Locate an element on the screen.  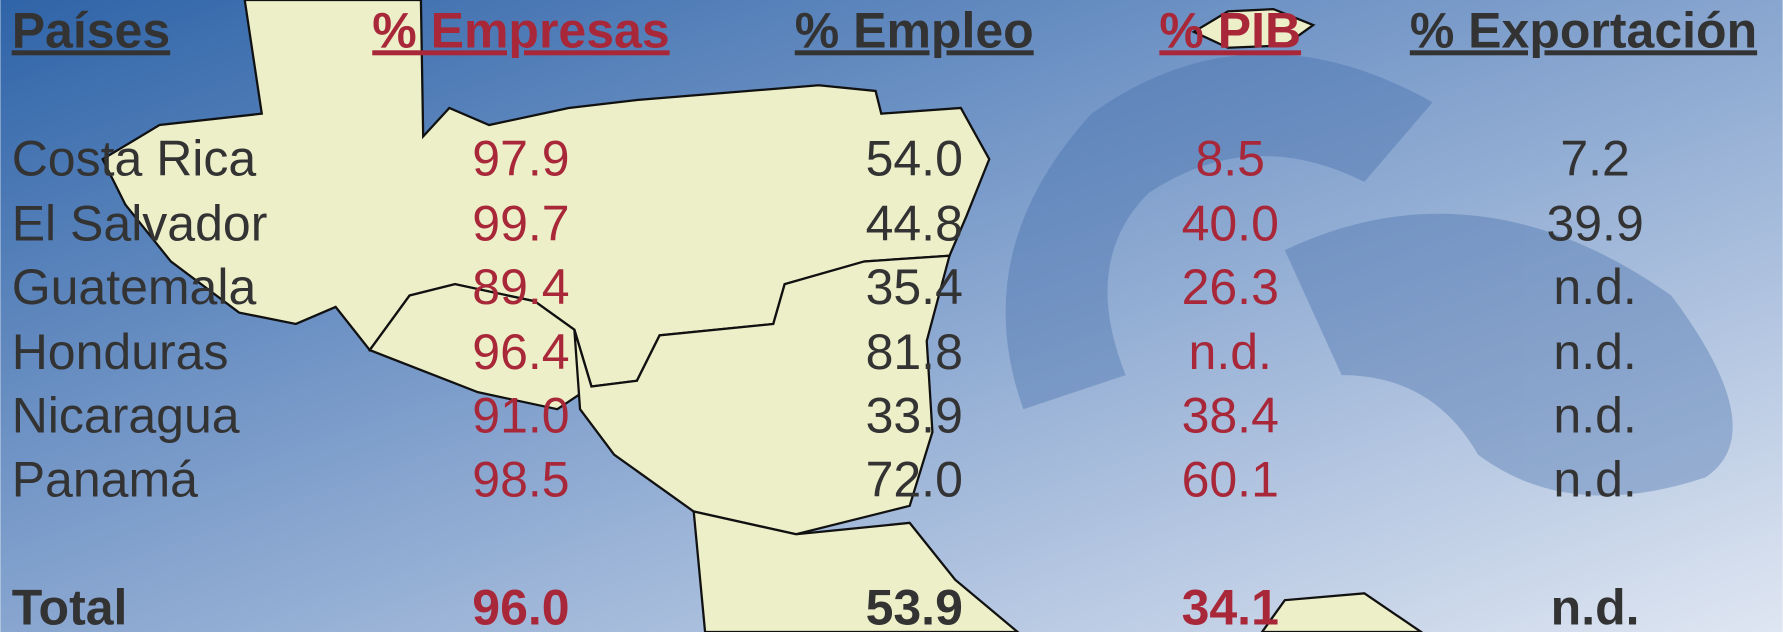
row-label: Costa Rica is located at coordinates (134, 159).